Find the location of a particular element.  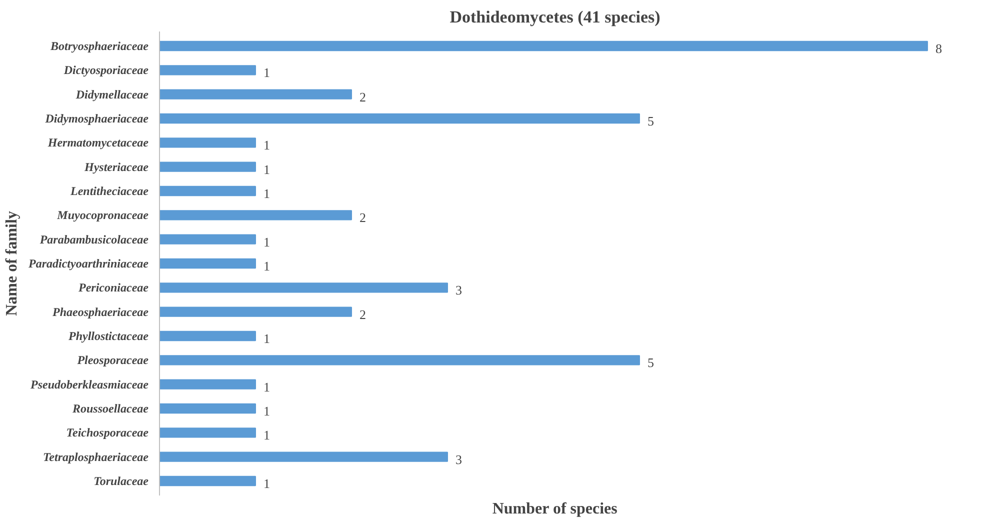

y-tick-label: Botryosphaeriaceae is located at coordinates (100, 46).